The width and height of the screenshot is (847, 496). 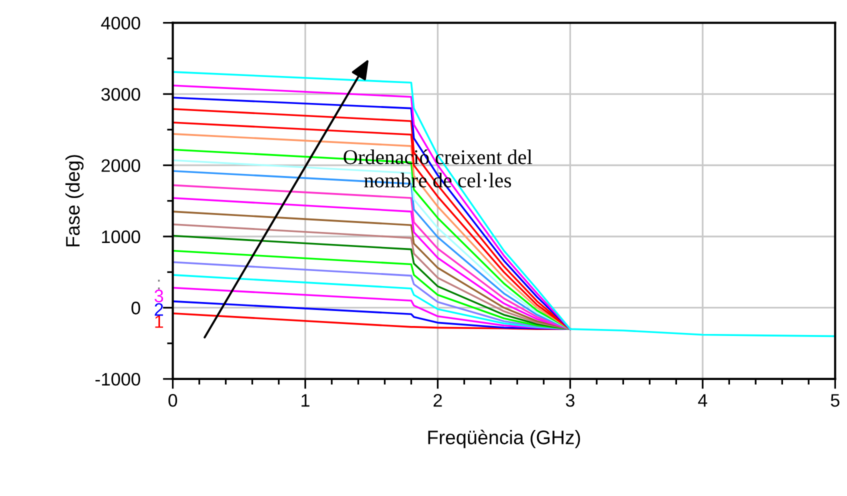 What do you see at coordinates (835, 400) in the screenshot?
I see `x-tick-label: 5` at bounding box center [835, 400].